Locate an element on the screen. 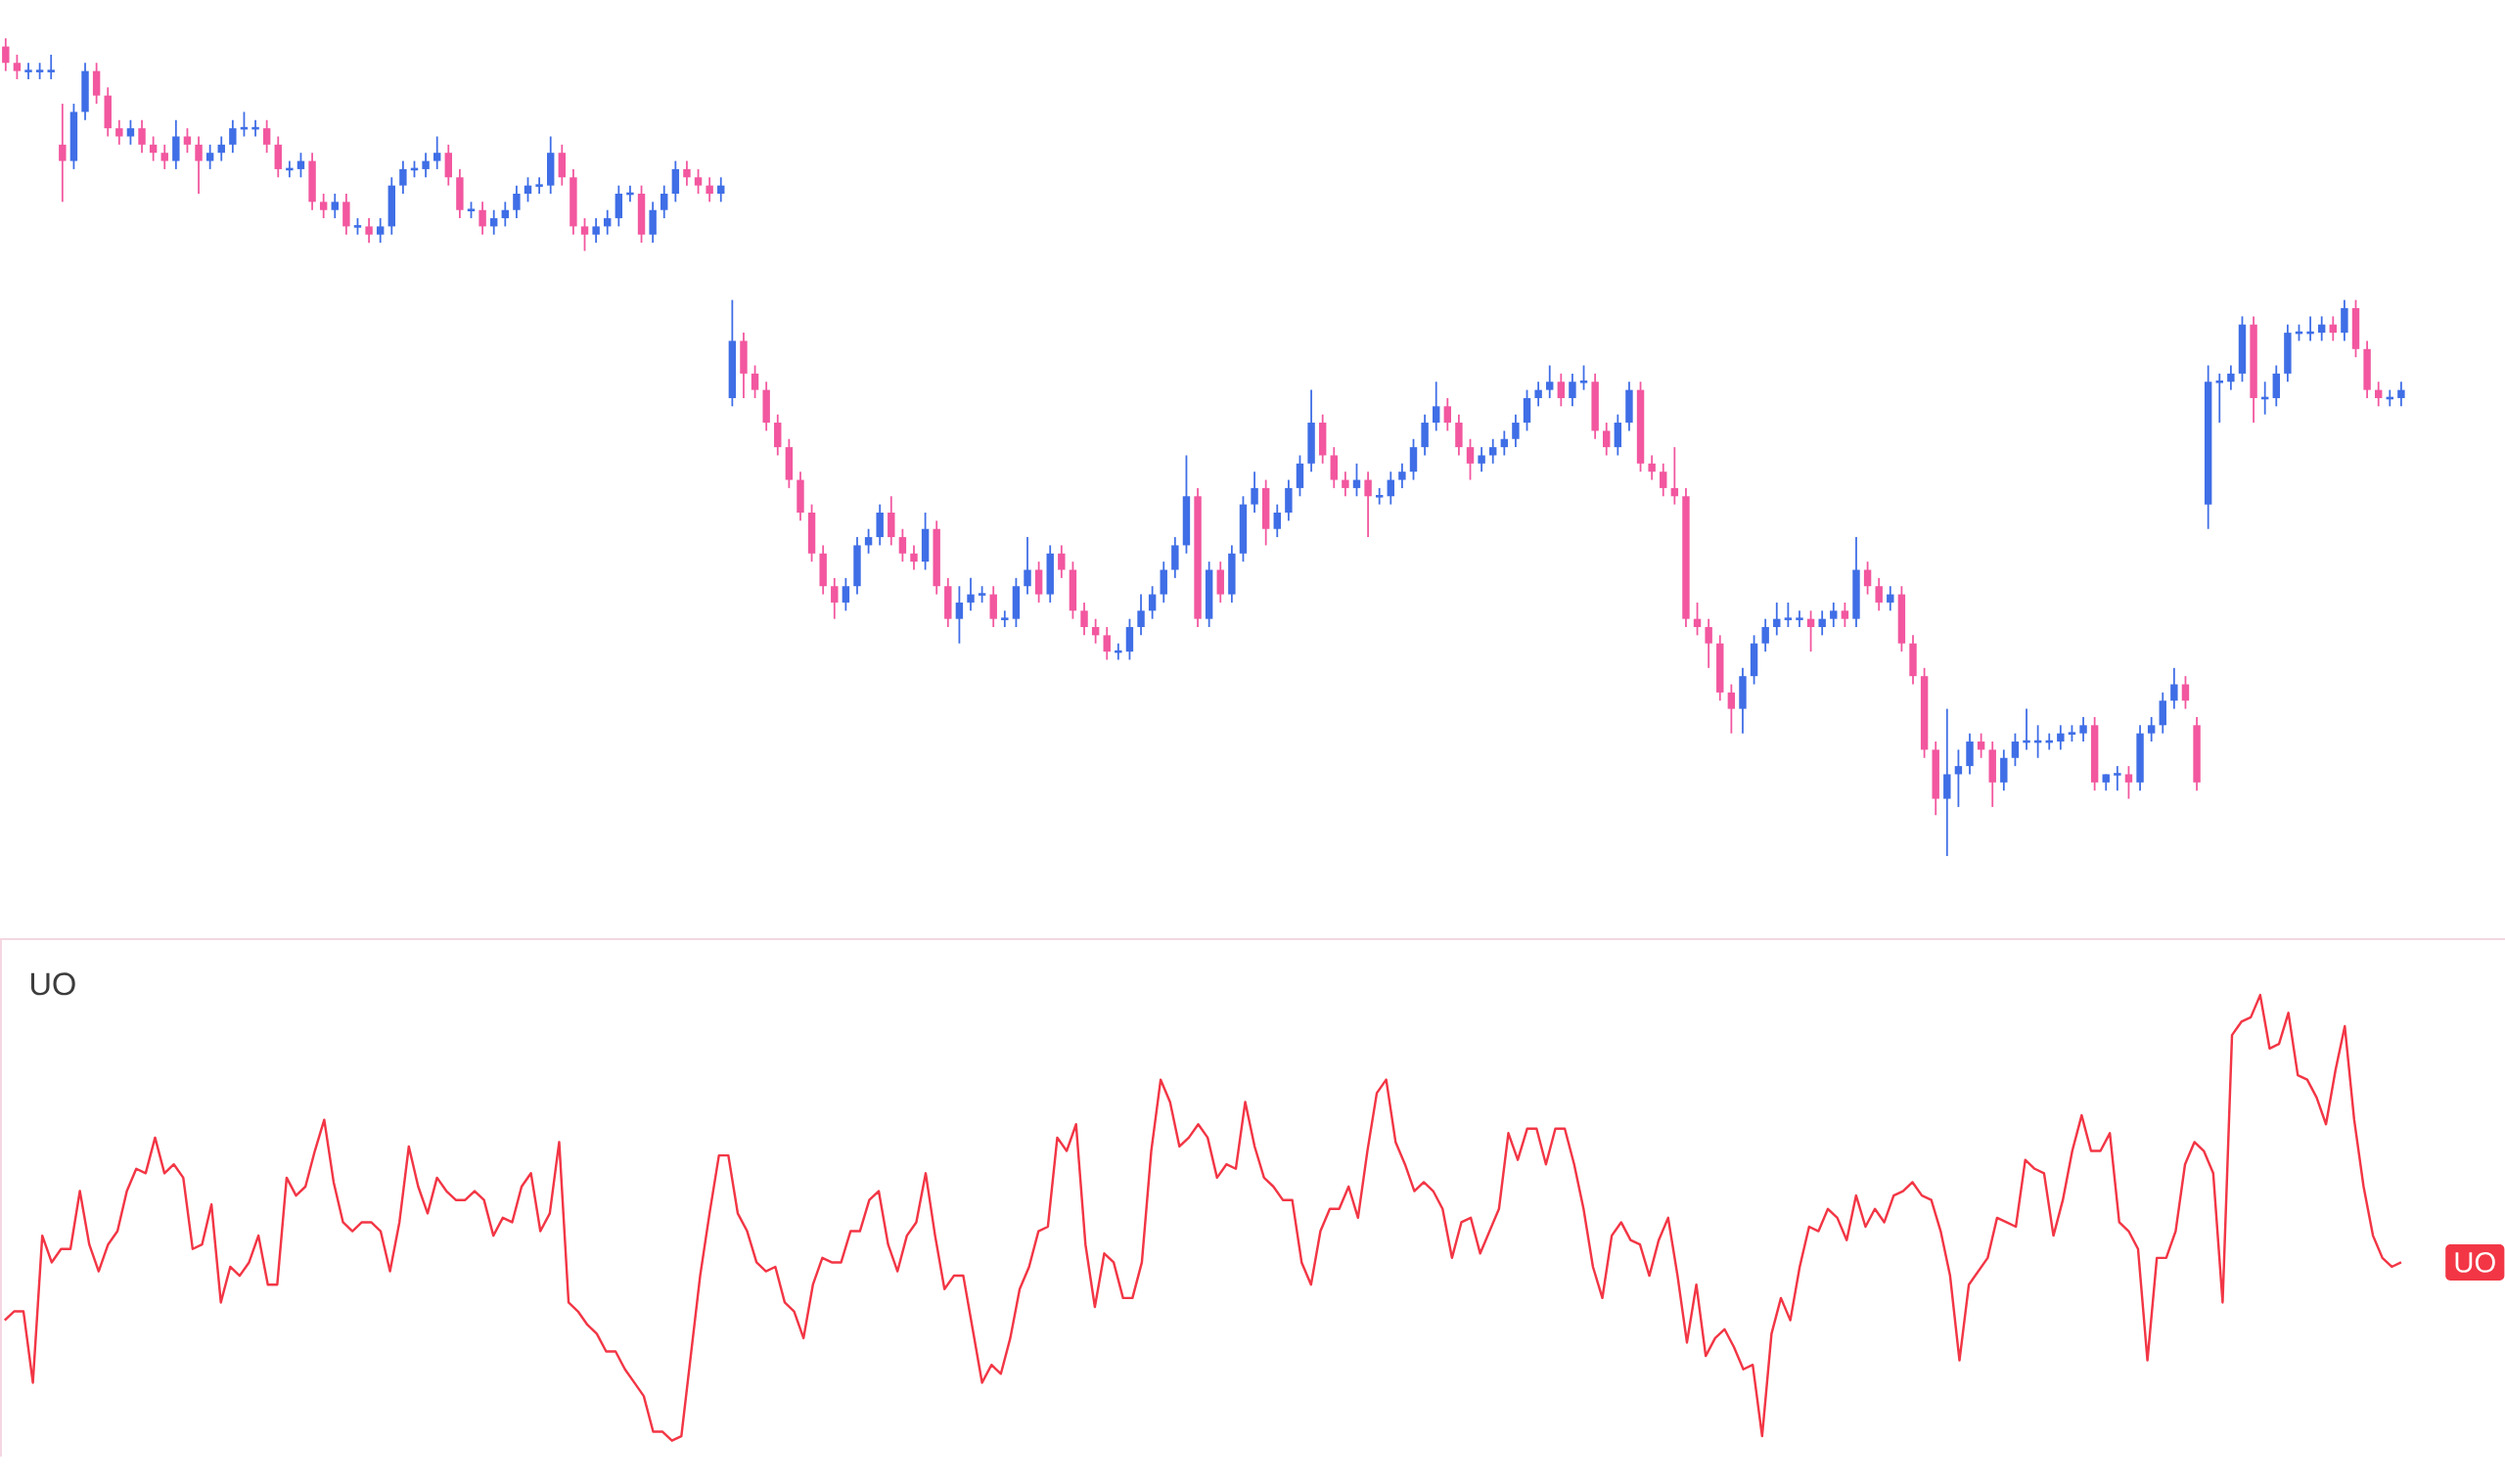 The width and height of the screenshot is (2505, 1484). chart-title: UO is located at coordinates (52, 984).